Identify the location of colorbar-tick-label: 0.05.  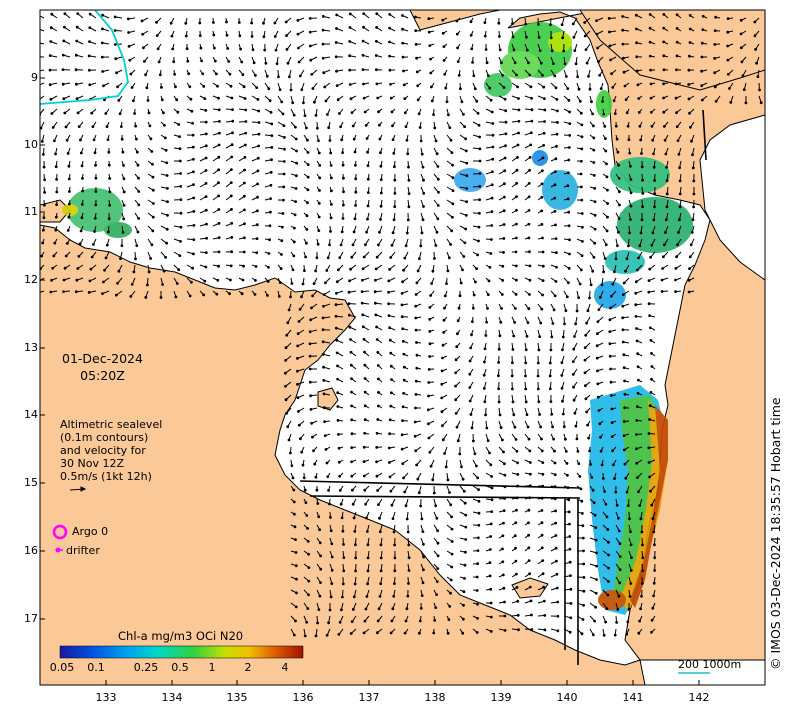
(62, 667).